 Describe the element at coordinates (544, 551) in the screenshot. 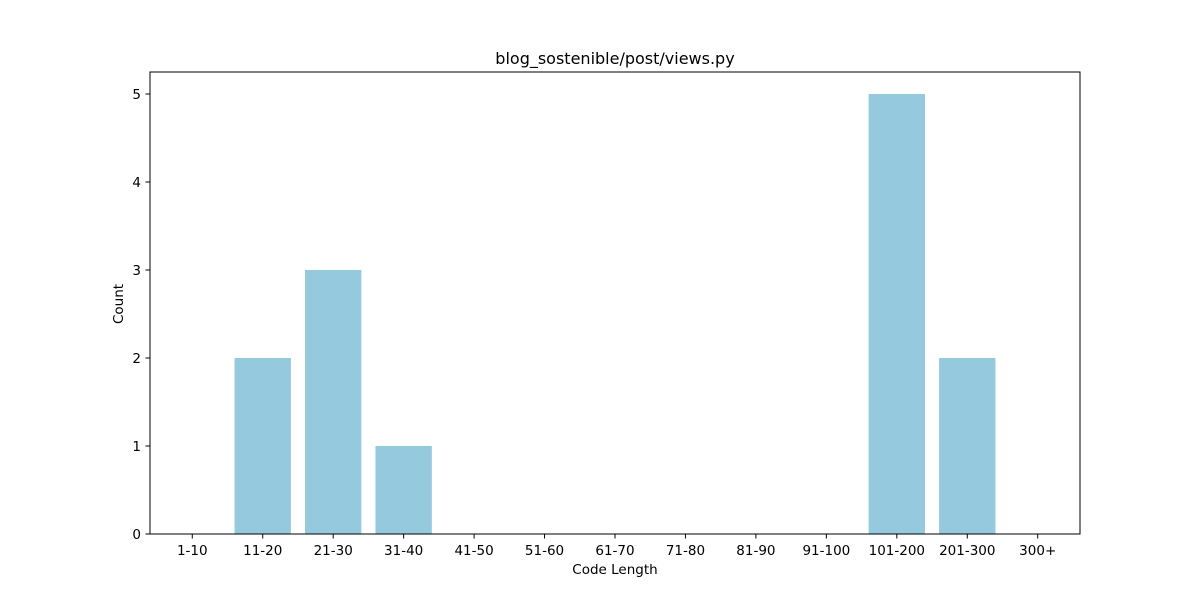

I see `x-tick-label: 51-60` at that location.